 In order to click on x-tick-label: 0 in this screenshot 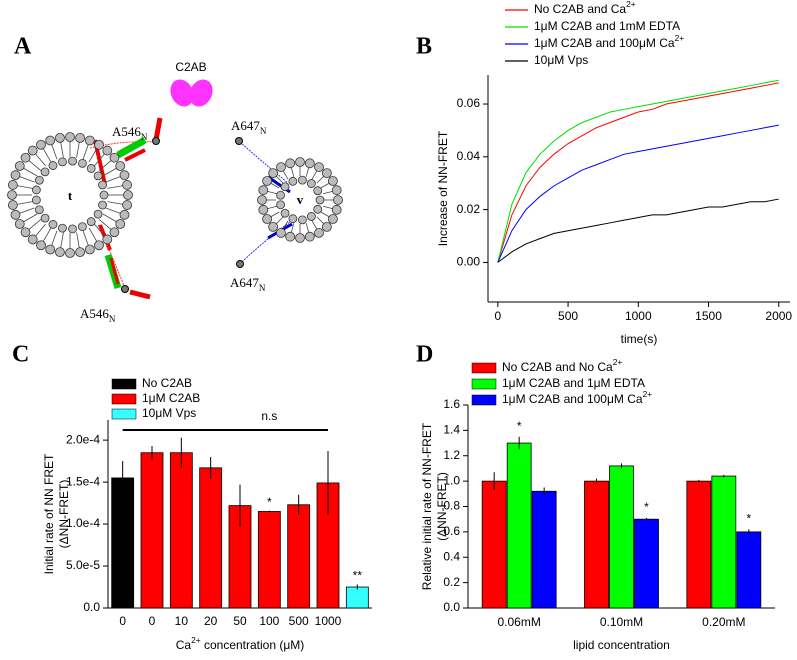, I will do `click(497, 316)`.